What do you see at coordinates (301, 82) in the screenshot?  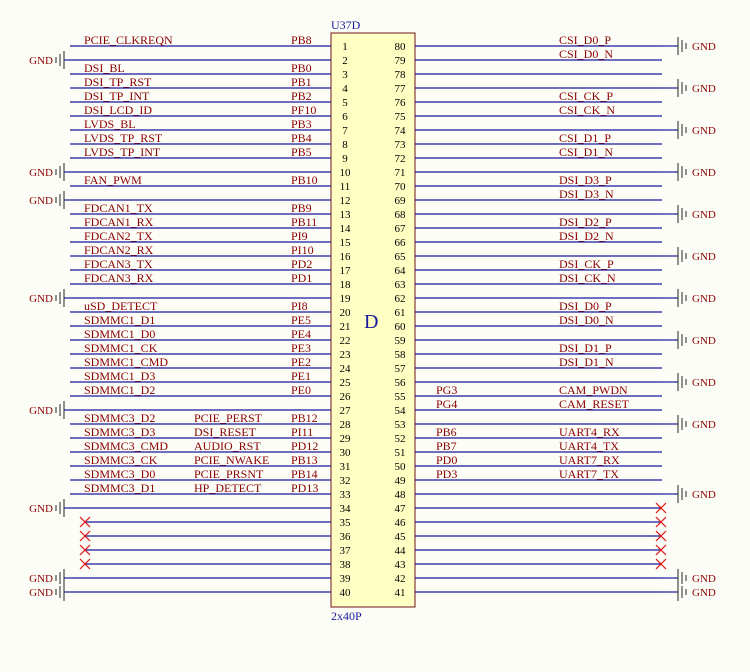 I see `port-label-left: PB1` at bounding box center [301, 82].